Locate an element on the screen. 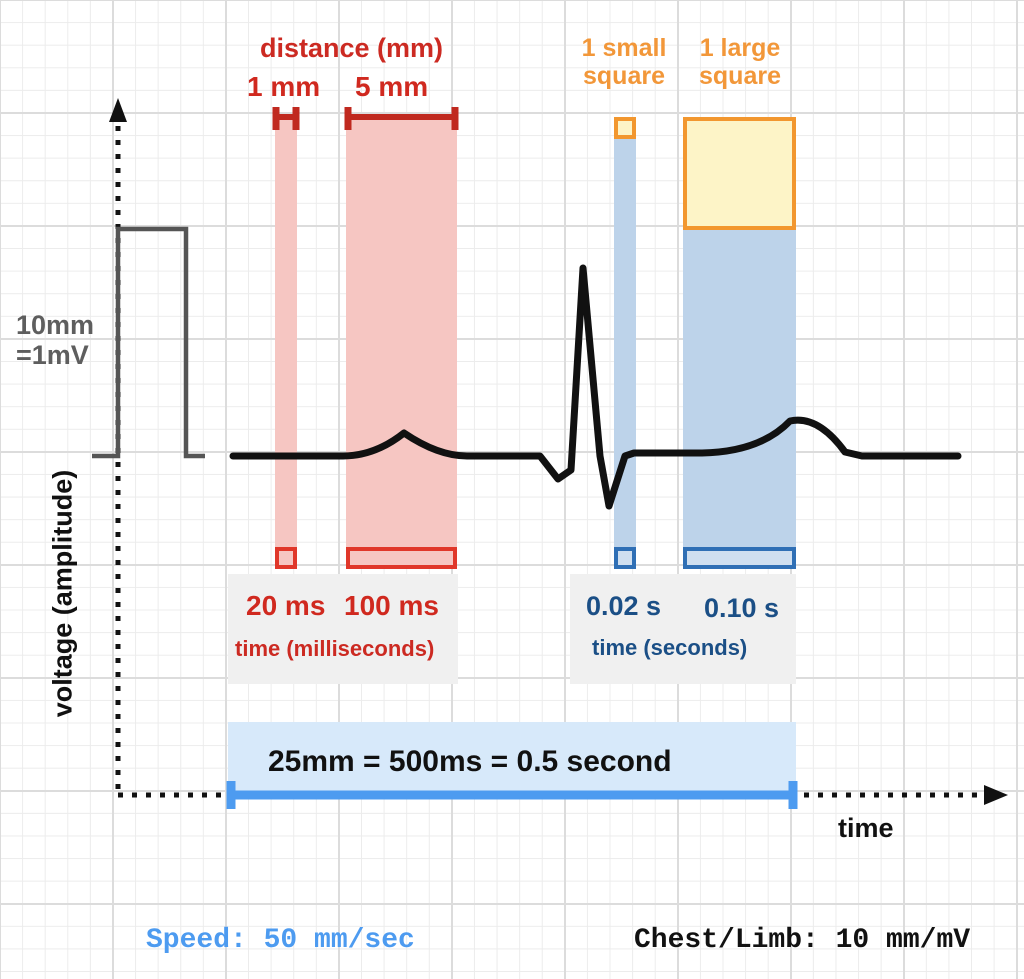 This screenshot has width=1024, height=979. blue-band-small-square is located at coordinates (625, 332).